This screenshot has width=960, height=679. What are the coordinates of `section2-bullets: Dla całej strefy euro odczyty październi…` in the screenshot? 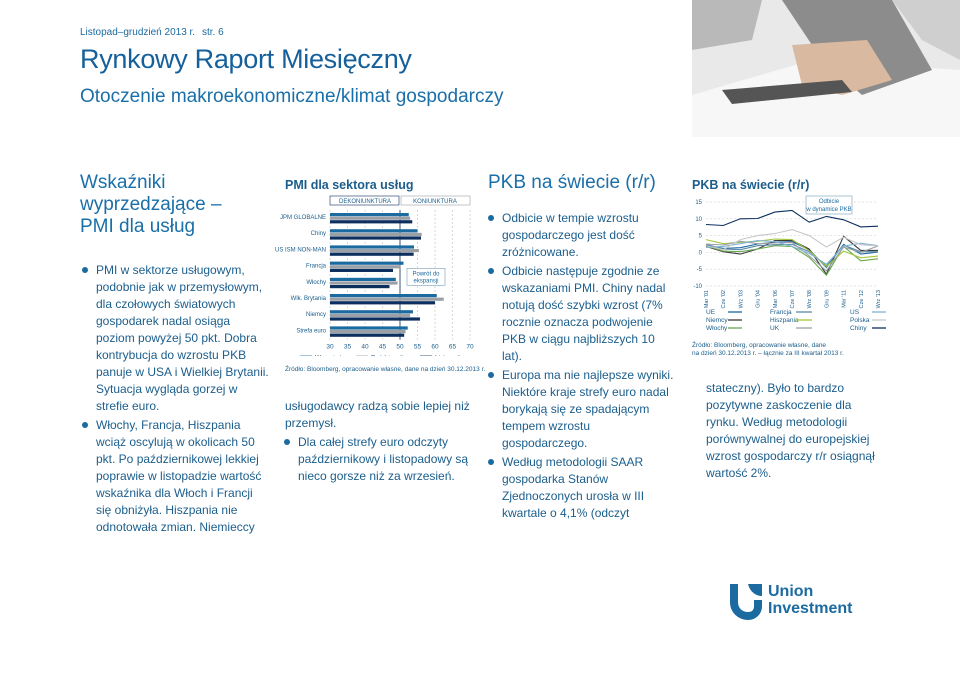 It's located at (378, 460).